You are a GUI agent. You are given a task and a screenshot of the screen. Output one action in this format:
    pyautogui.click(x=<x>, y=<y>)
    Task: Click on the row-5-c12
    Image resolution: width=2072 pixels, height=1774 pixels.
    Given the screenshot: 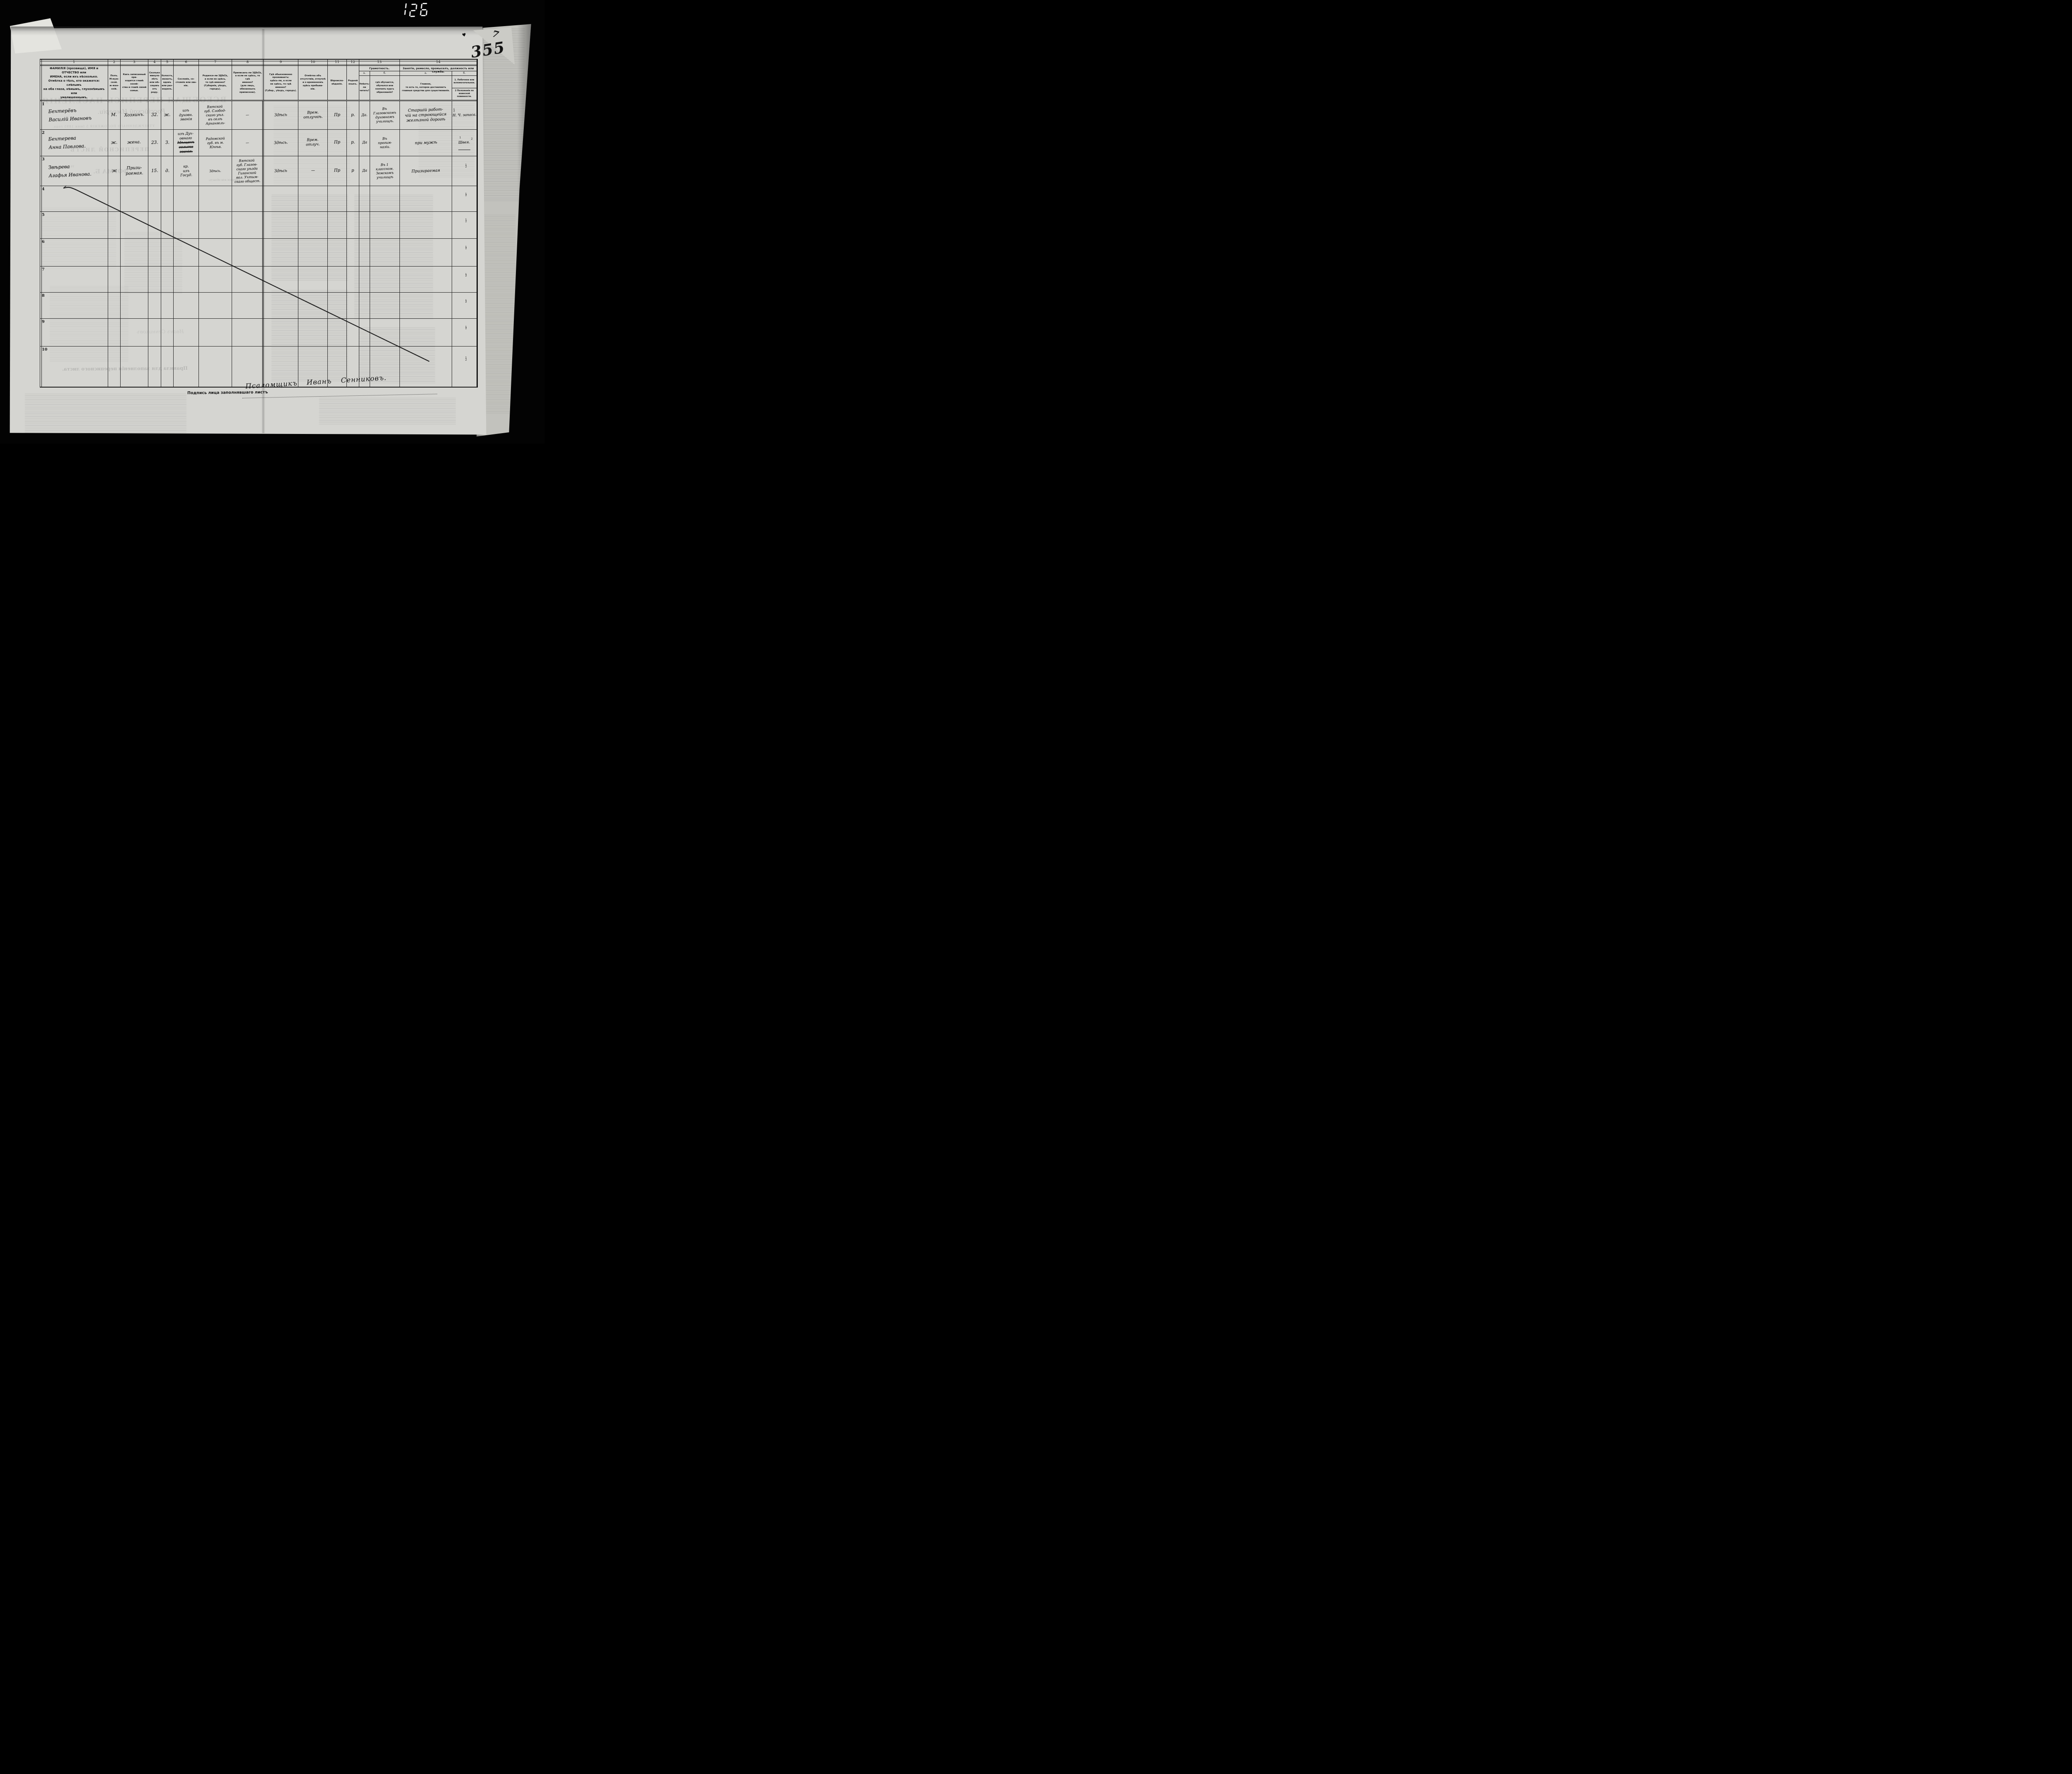 What is the action you would take?
    pyautogui.click(x=353, y=225)
    